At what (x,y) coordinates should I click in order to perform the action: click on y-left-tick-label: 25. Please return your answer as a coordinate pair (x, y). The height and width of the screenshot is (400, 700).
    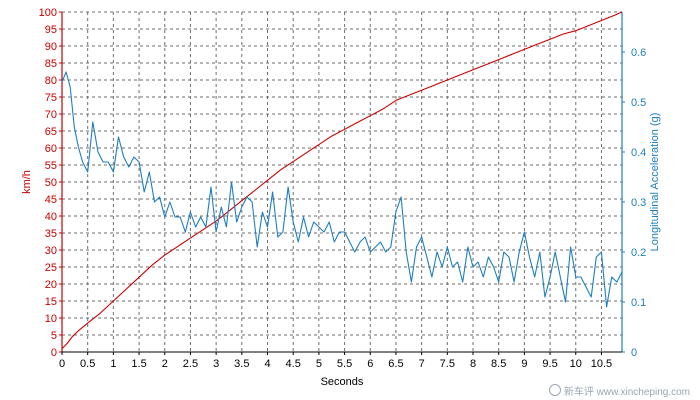
    Looking at the image, I should click on (51, 268).